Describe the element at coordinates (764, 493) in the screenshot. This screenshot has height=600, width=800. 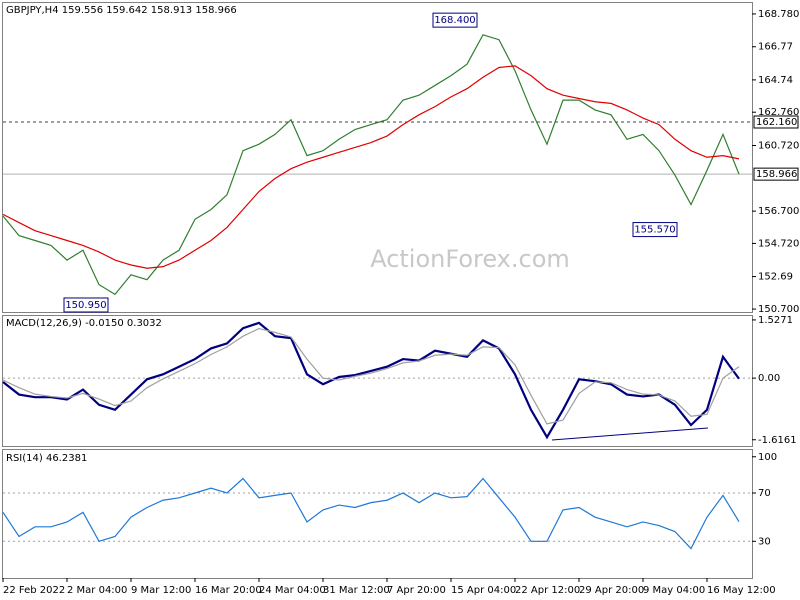
I see `y-tick-label: 70` at that location.